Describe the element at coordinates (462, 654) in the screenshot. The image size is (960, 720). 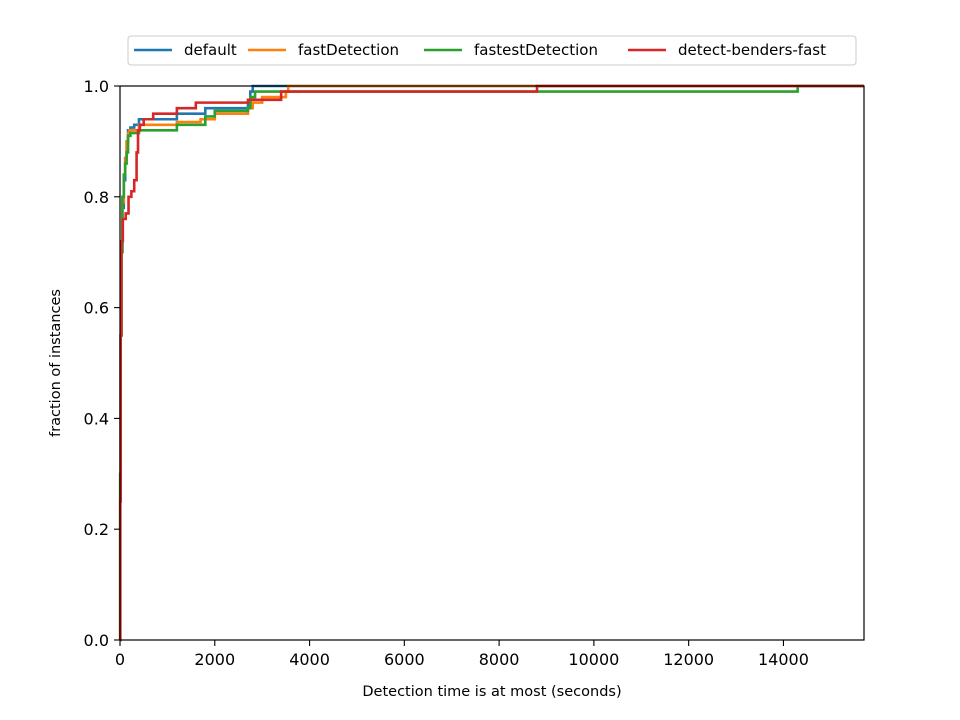
I see `x-axis: 0 2000 4000 6000 8000 10000 12000 14000` at that location.